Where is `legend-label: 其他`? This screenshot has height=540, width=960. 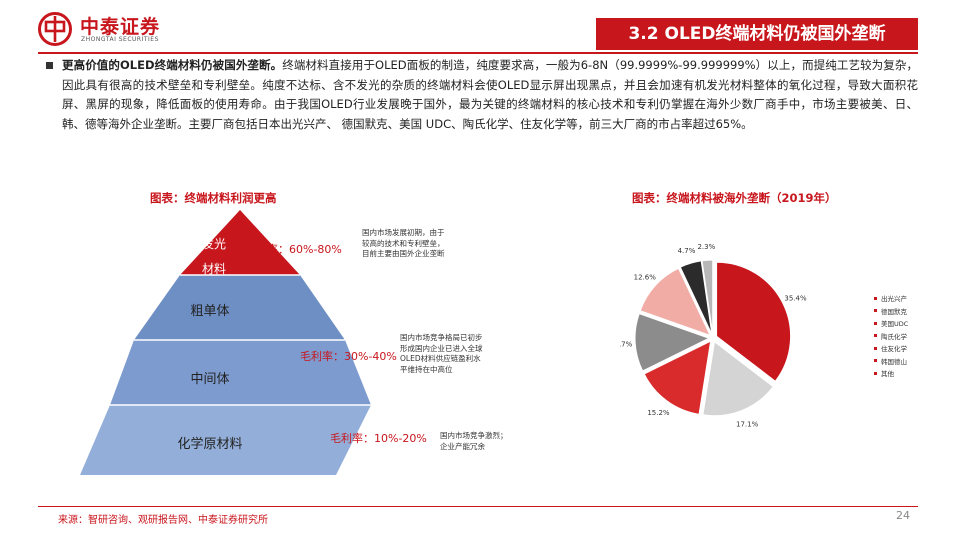
legend-label: 其他 is located at coordinates (887, 374).